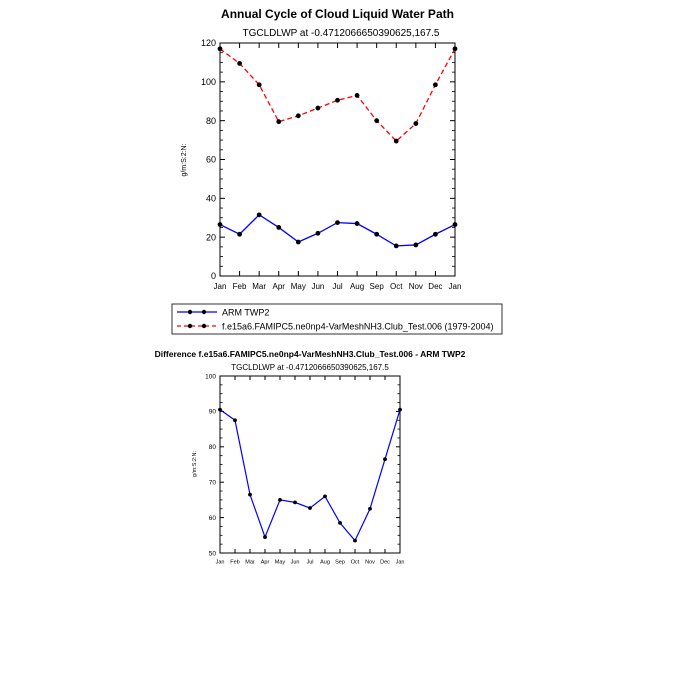 The height and width of the screenshot is (675, 675). Describe the element at coordinates (259, 286) in the screenshot. I see `c1-xtick-label: Mar` at that location.